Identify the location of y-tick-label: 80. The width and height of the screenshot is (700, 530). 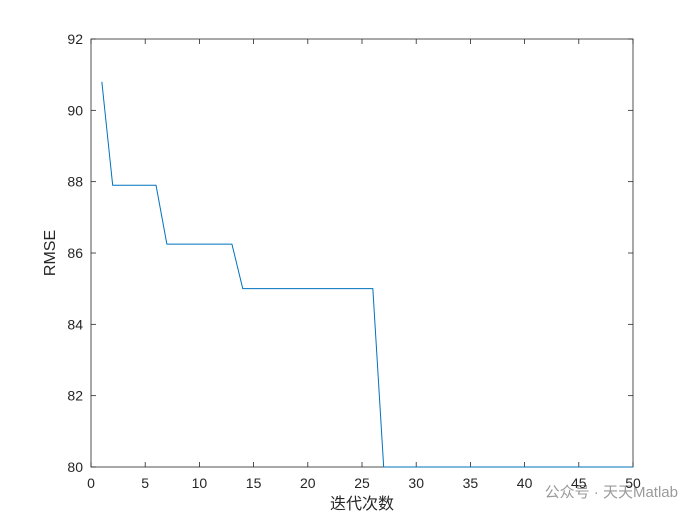
(75, 467).